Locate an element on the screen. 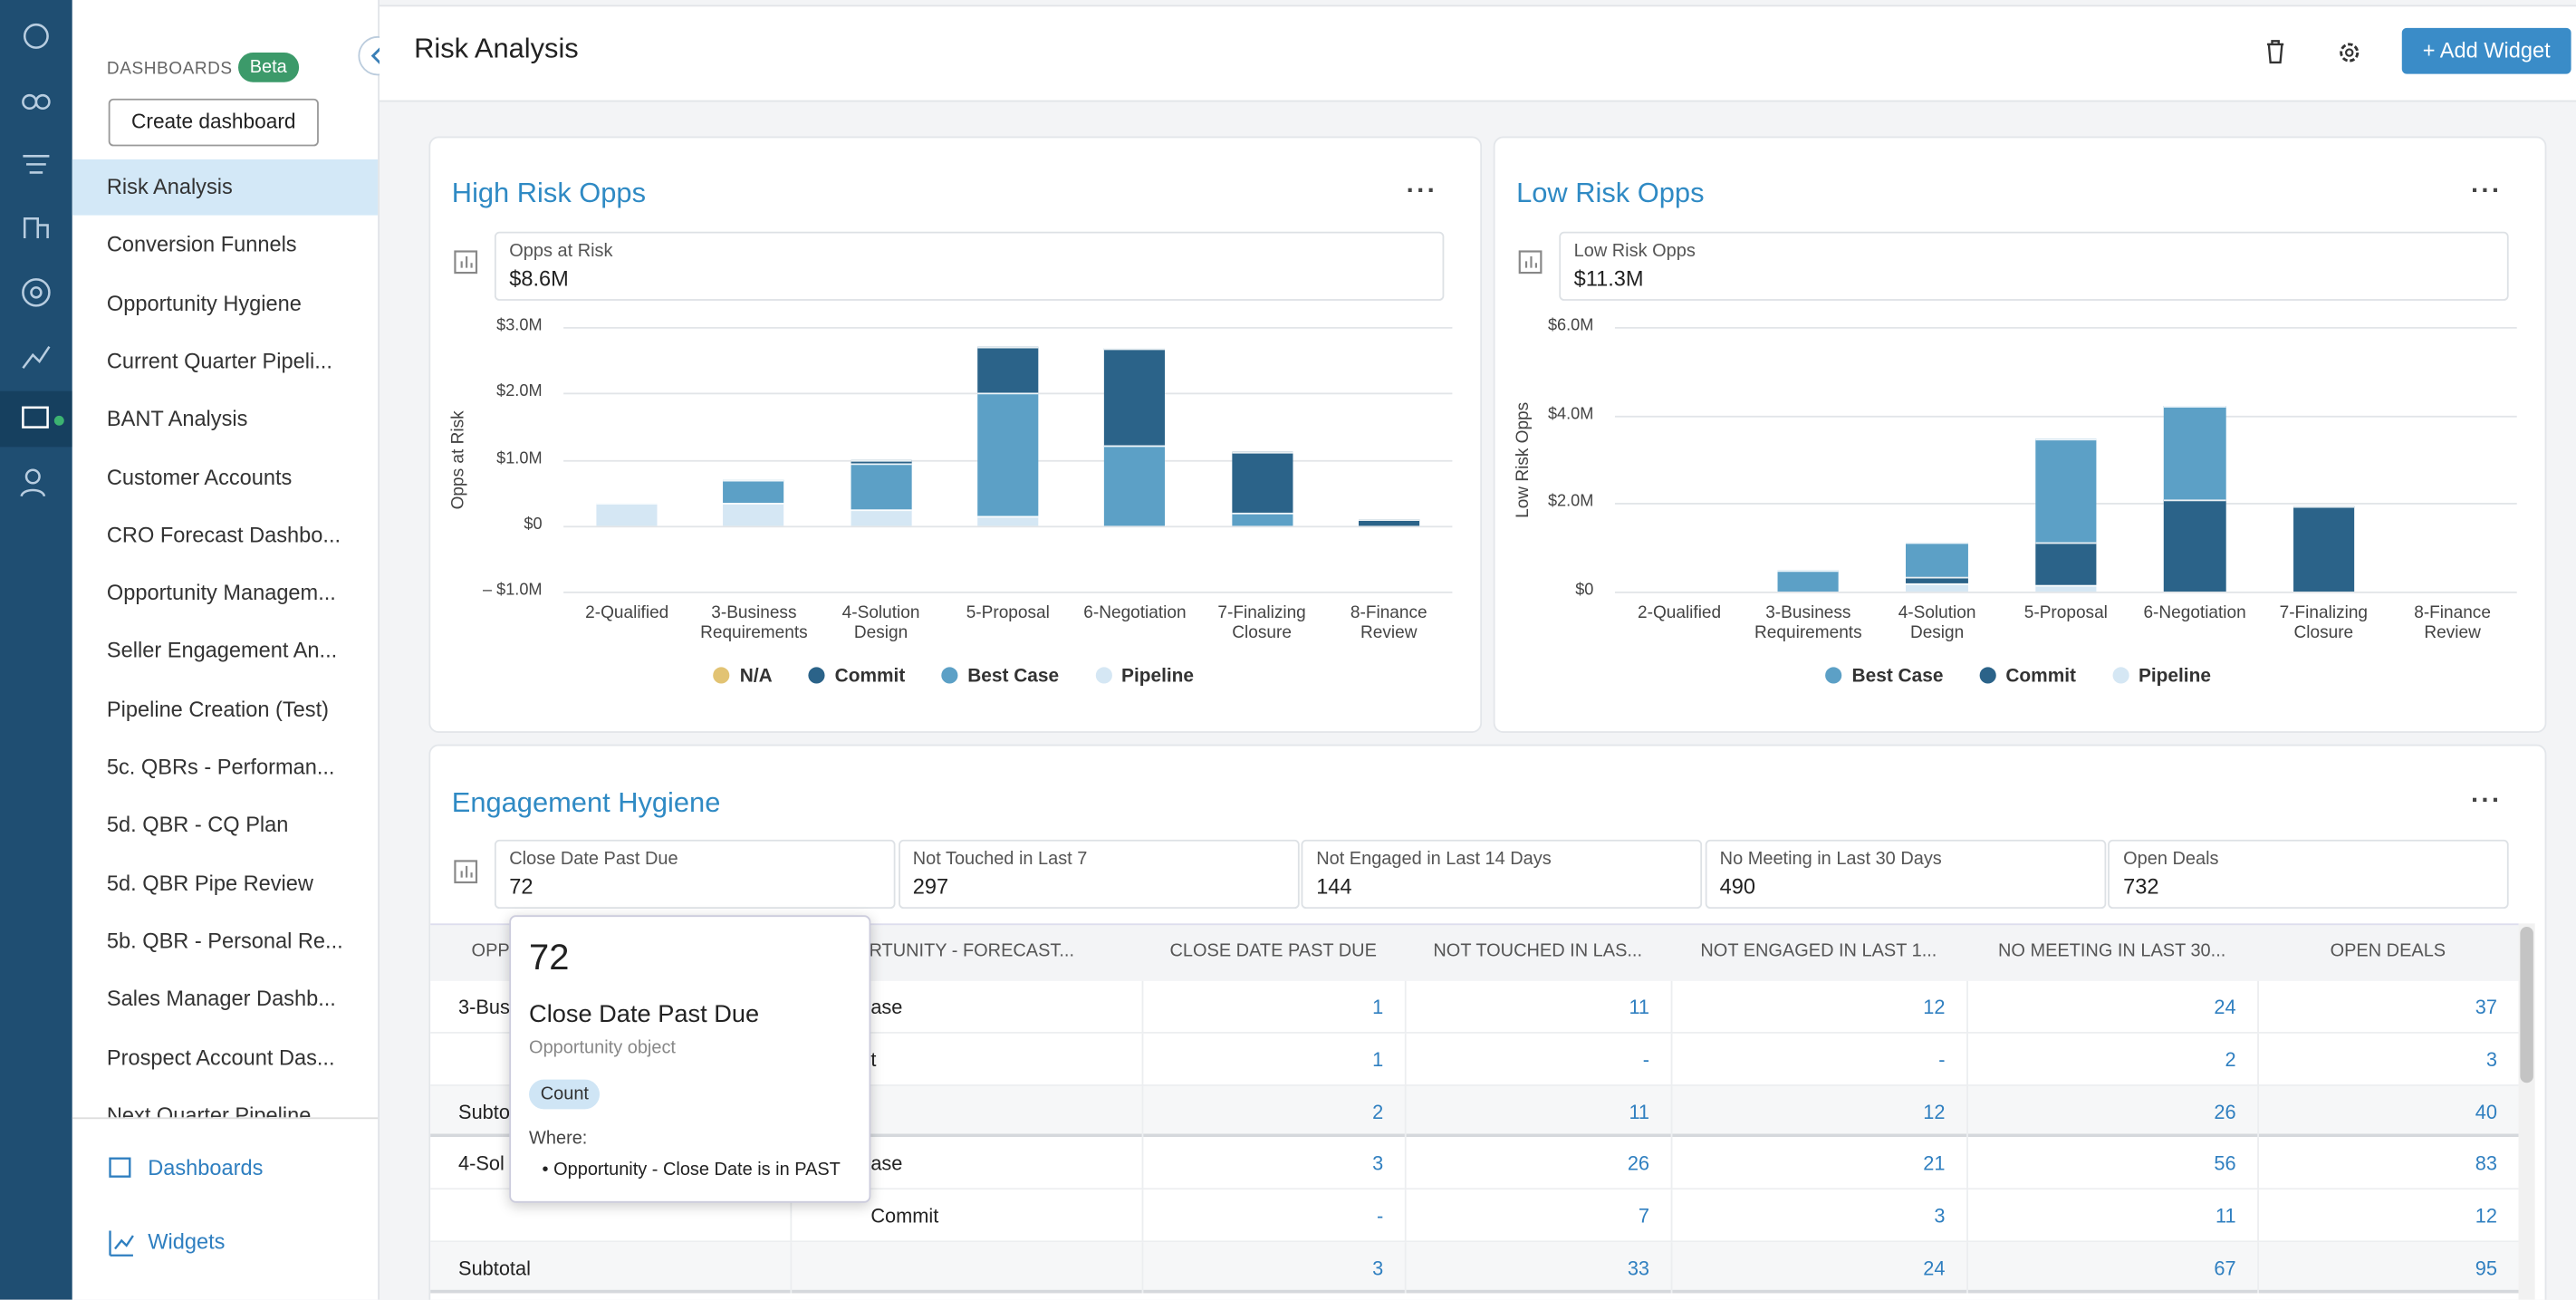 Image resolution: width=2576 pixels, height=1300 pixels. dashboard-item: Pipeline Creation (Test) is located at coordinates (217, 708).